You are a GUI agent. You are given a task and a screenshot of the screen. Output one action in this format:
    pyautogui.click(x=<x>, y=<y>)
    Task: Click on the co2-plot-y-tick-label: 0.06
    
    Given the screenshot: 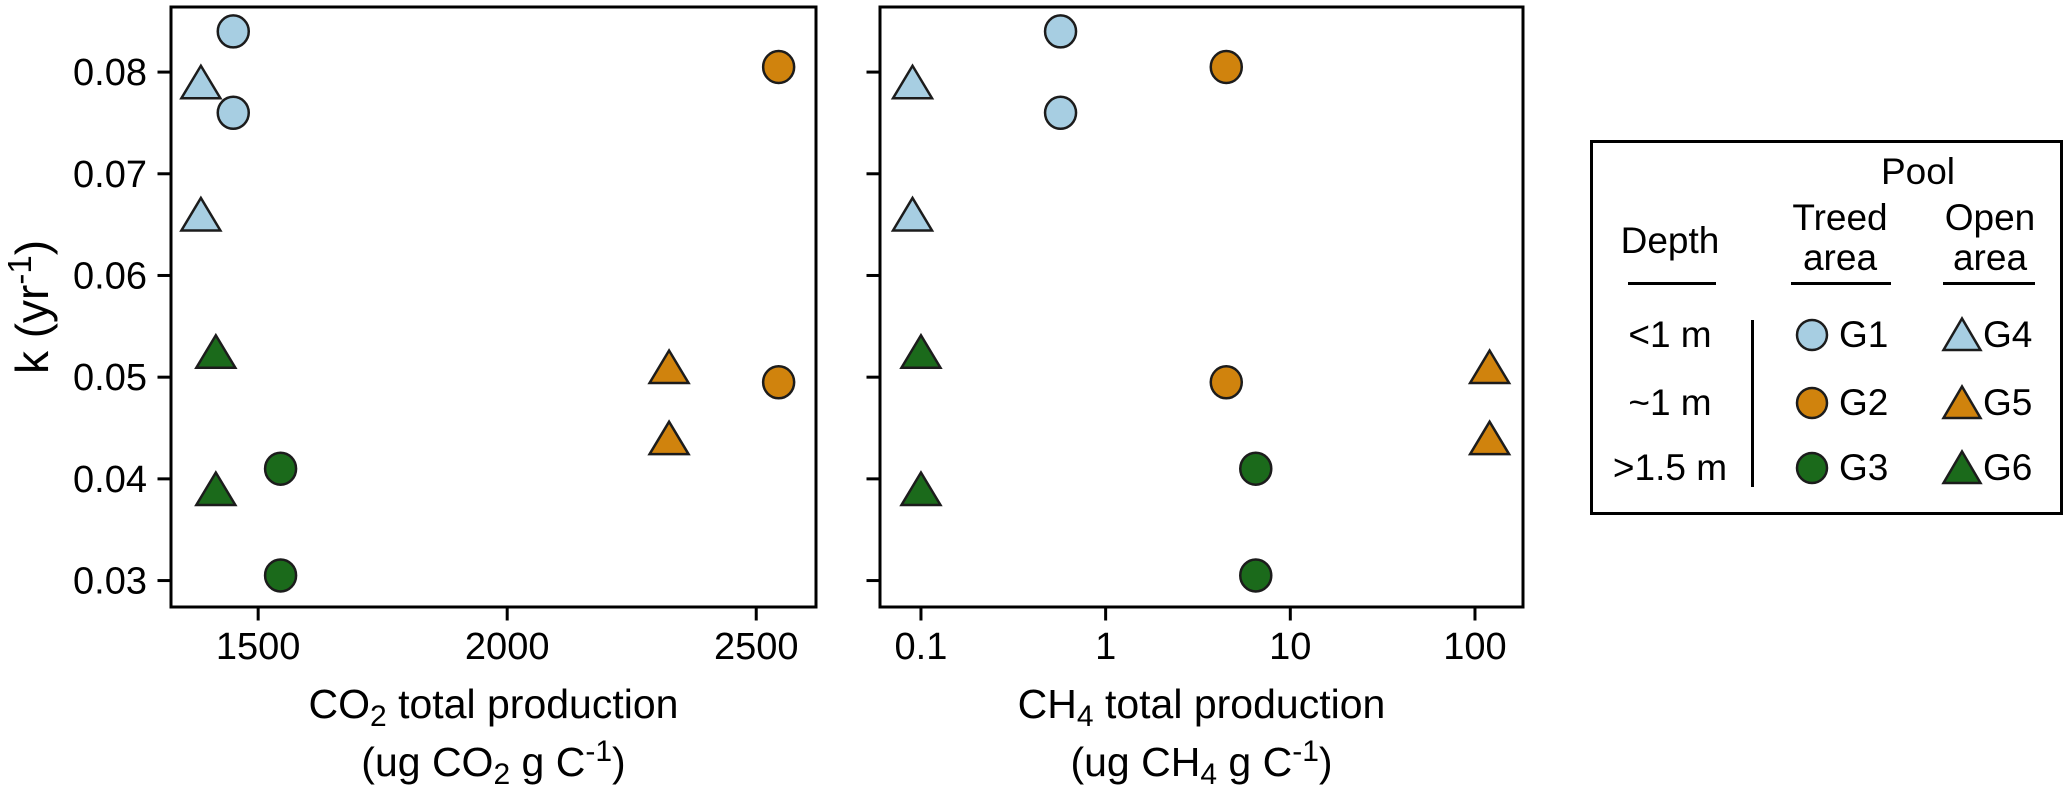 What is the action you would take?
    pyautogui.click(x=110, y=276)
    